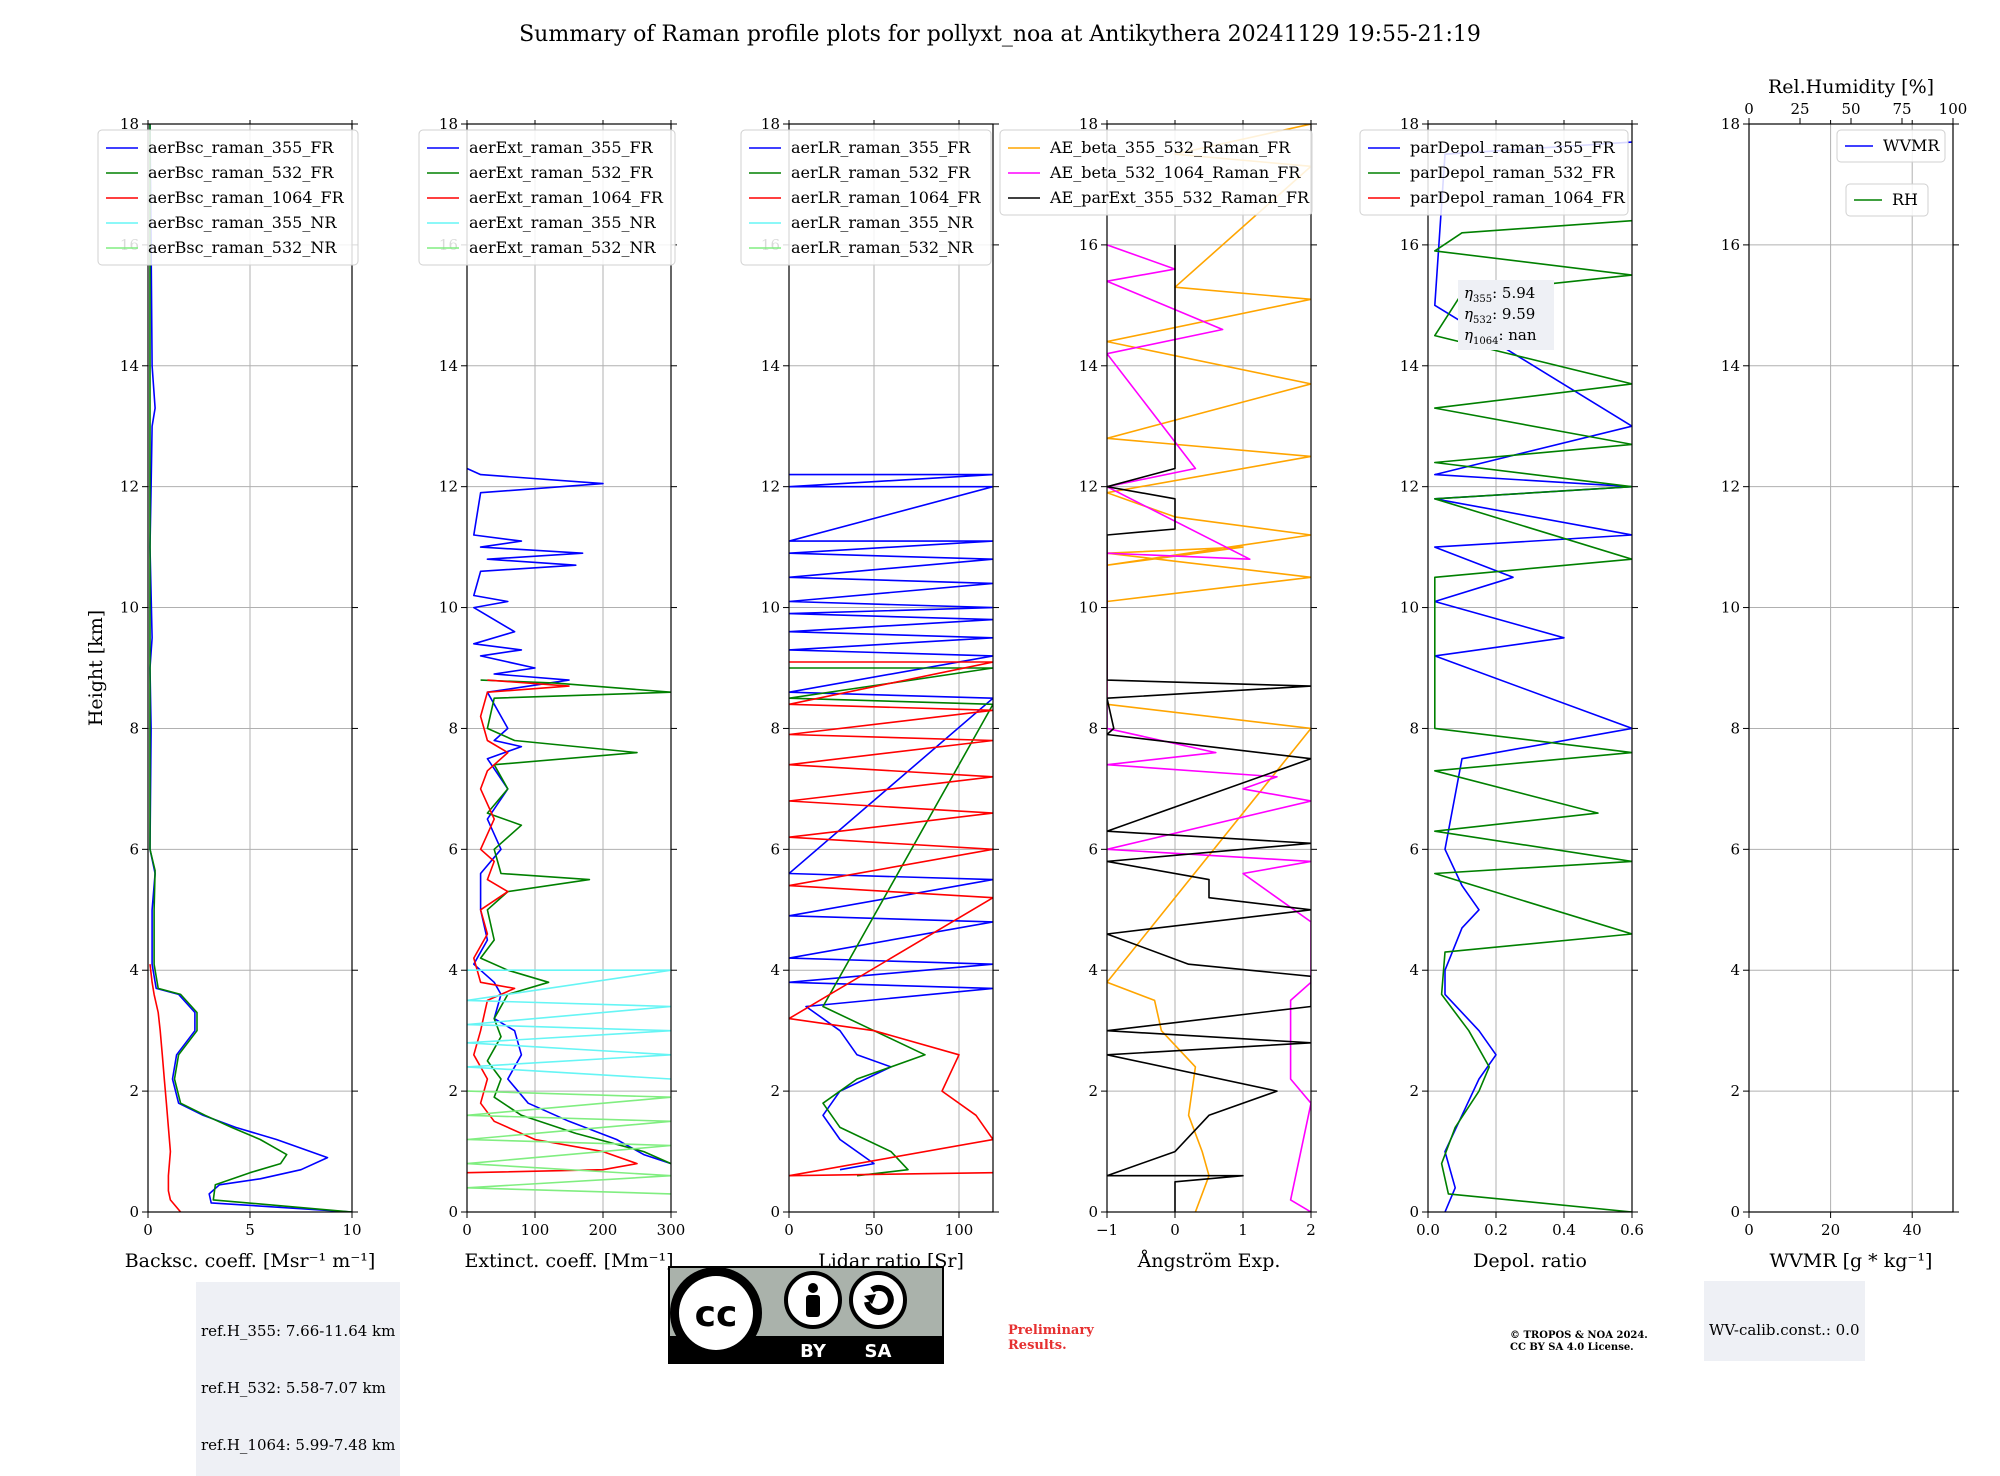  Describe the element at coordinates (873, 1230) in the screenshot. I see `x-tick-label: 50` at that location.